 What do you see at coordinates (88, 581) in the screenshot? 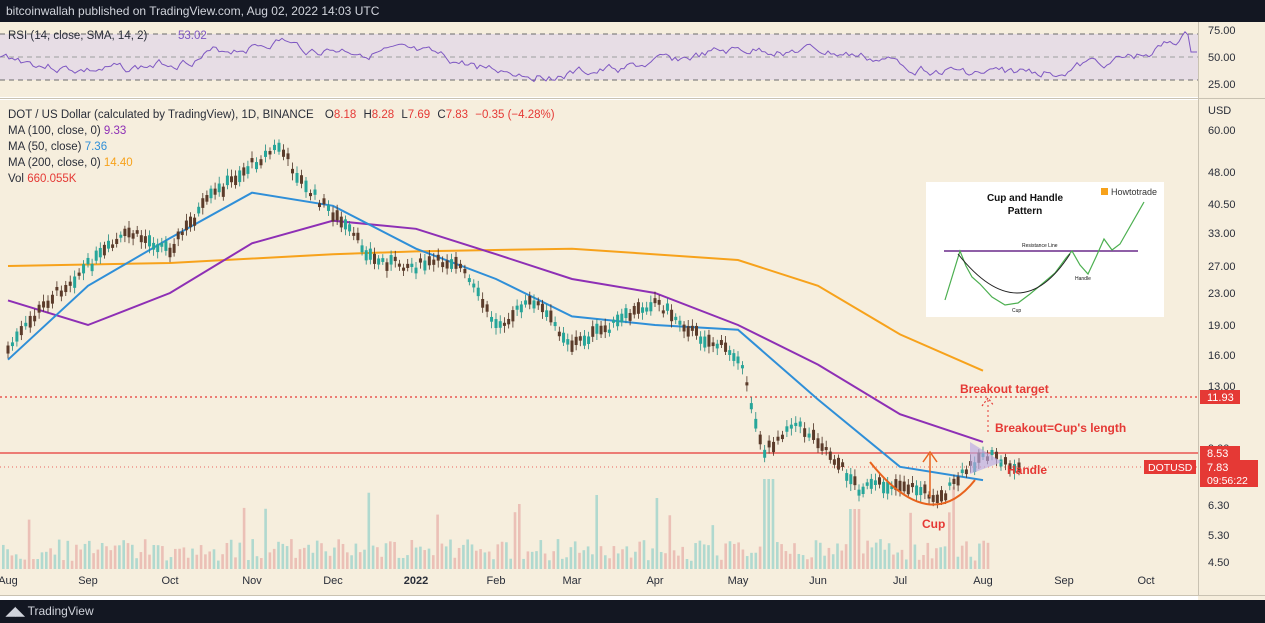
I see `x-tick-label: Sep` at bounding box center [88, 581].